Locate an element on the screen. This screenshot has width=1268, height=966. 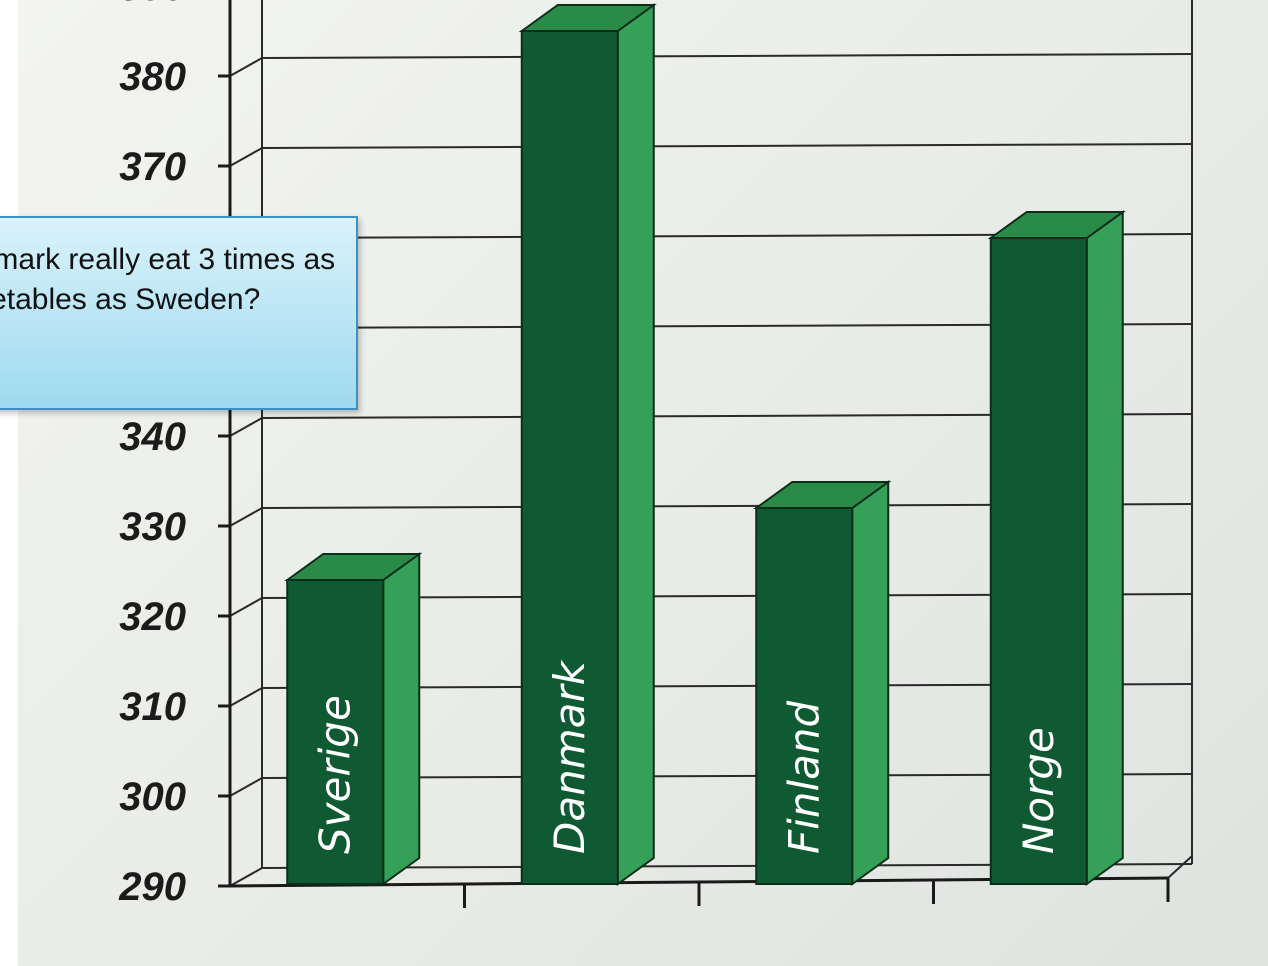
bar-danmark: Danmark is located at coordinates (587, 444).